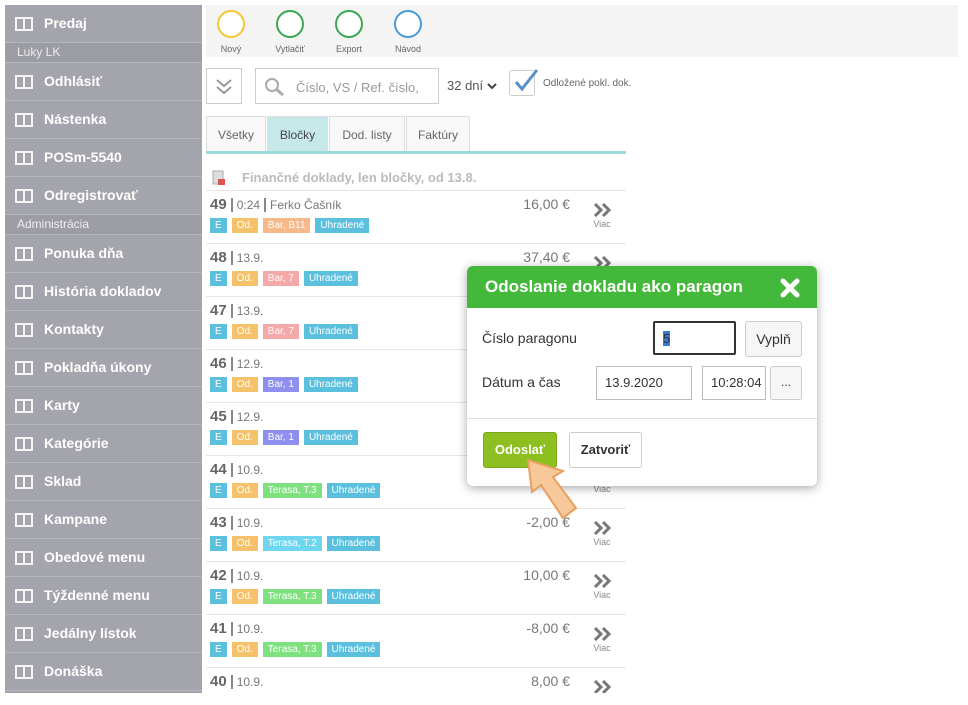 The width and height of the screenshot is (968, 705). Describe the element at coordinates (472, 85) in the screenshot. I see `period-select: 32 dní` at that location.